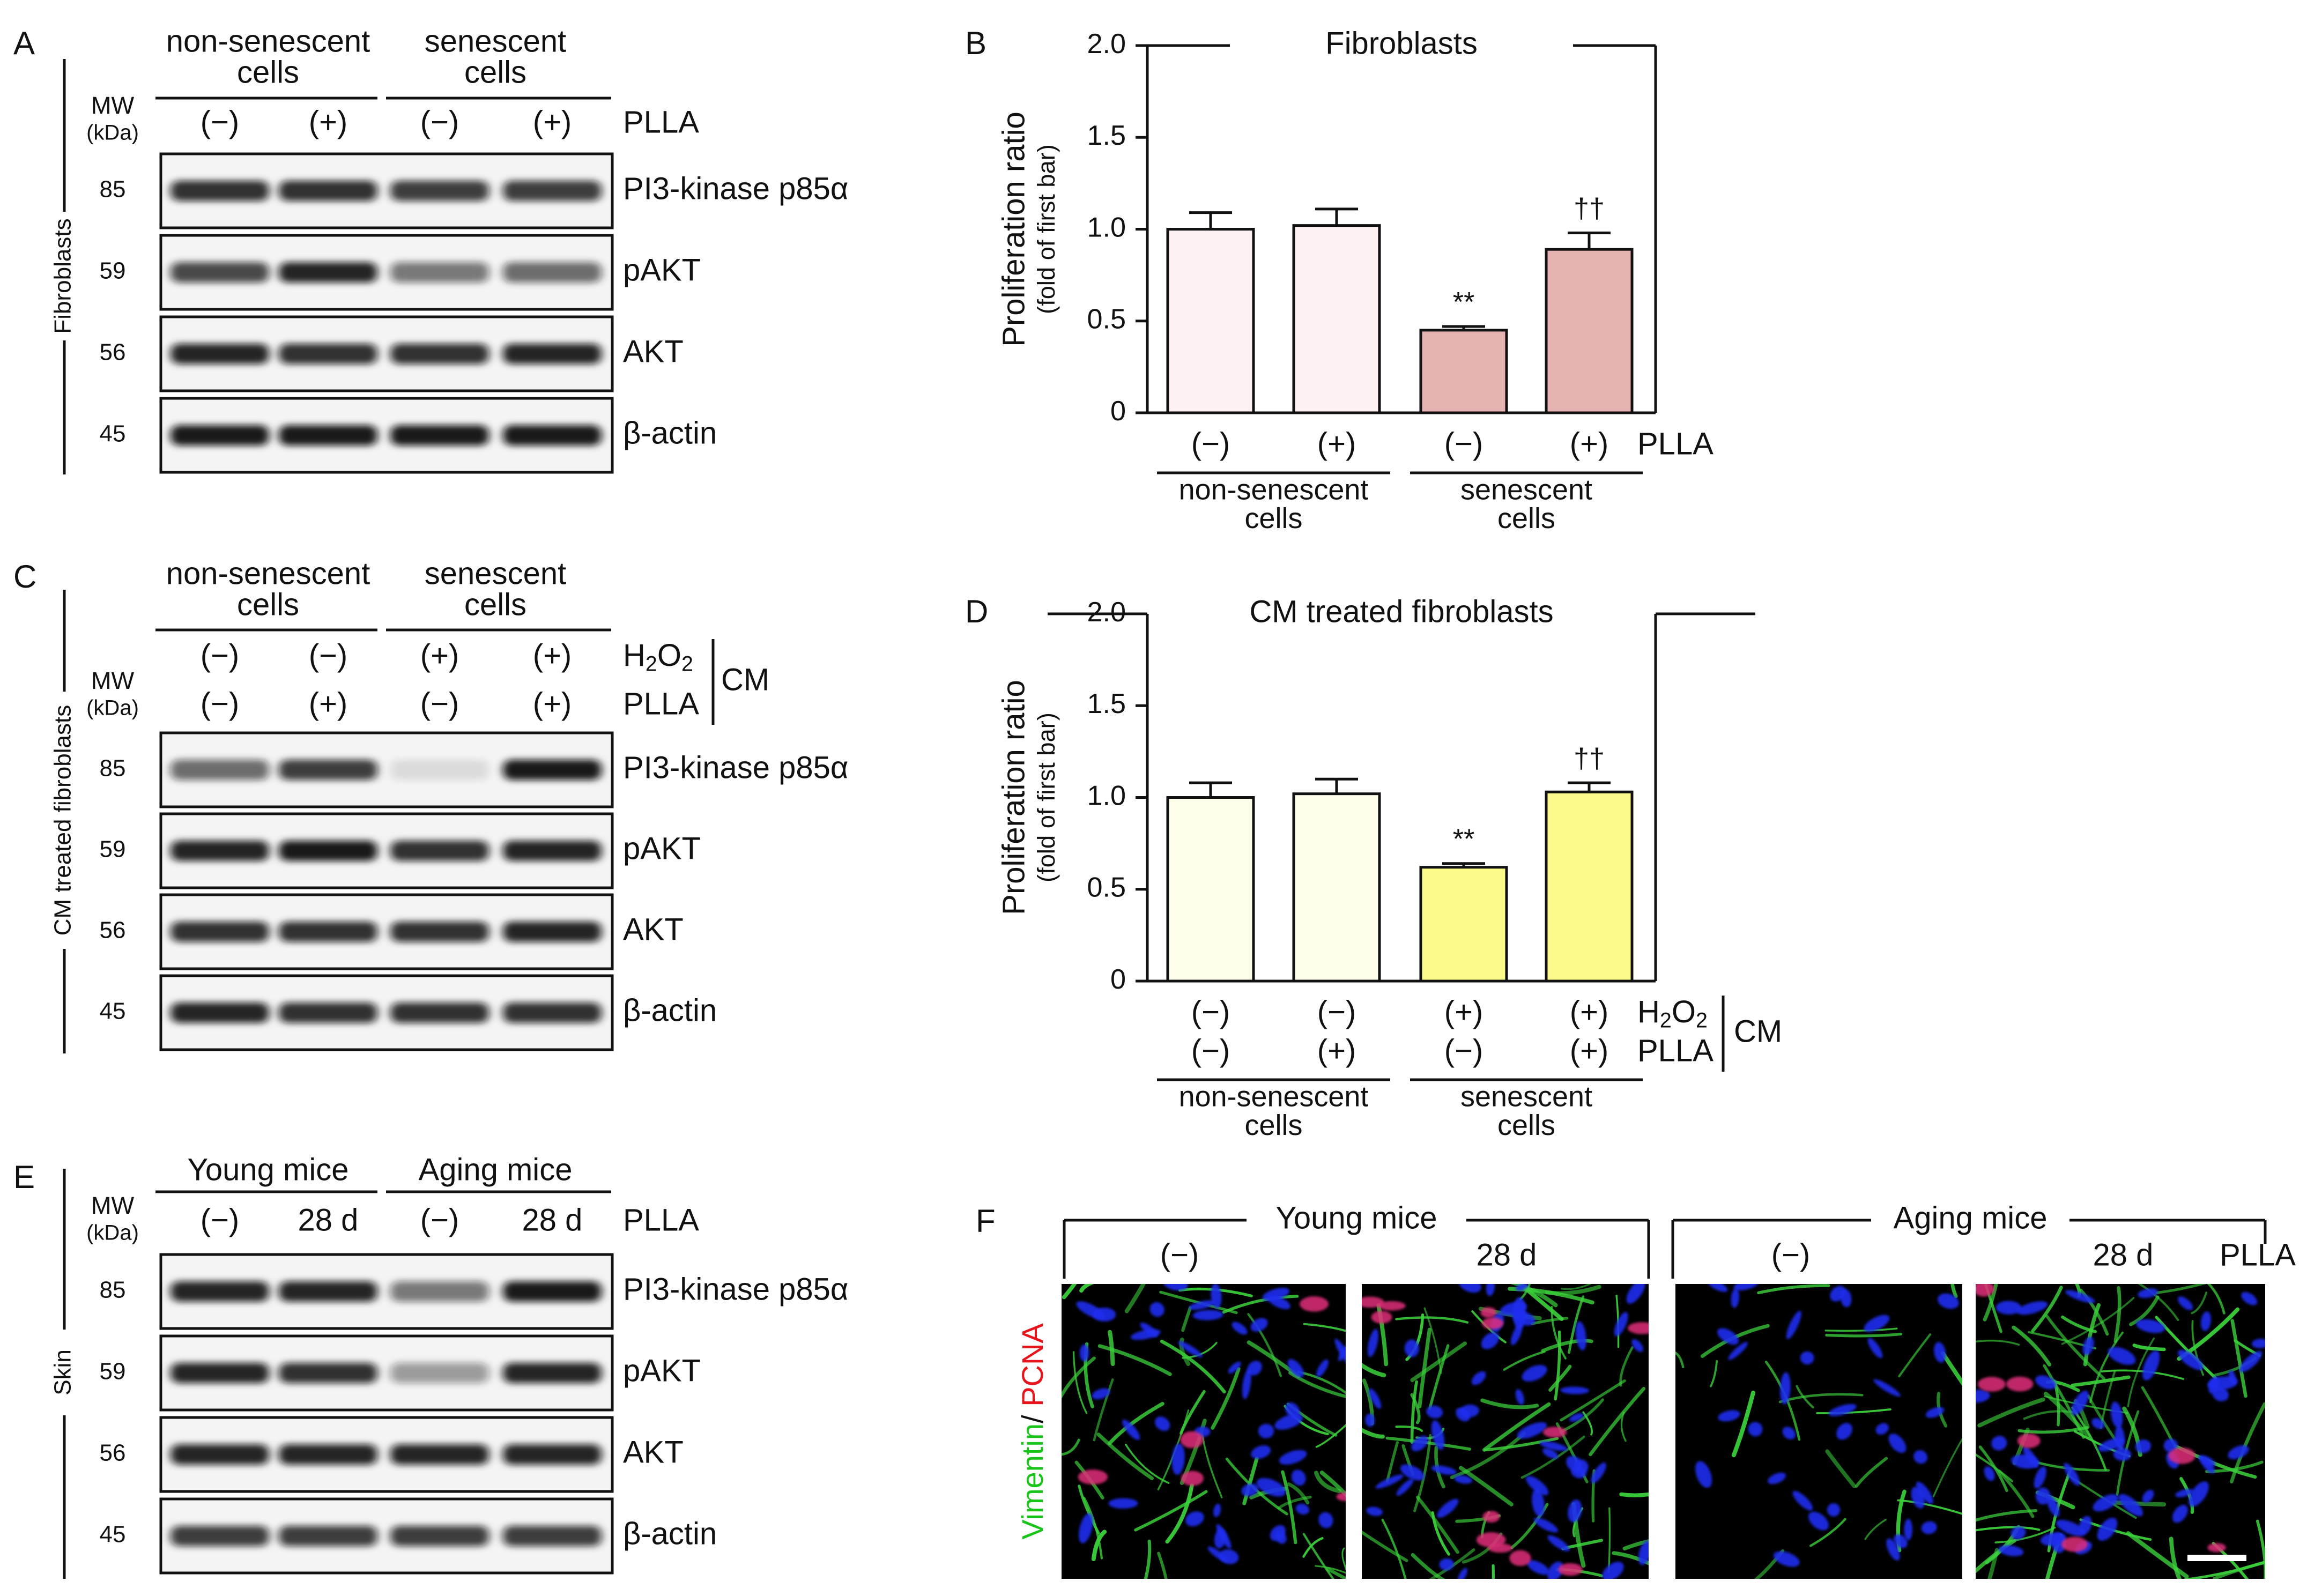 The width and height of the screenshot is (2307, 1596). I want to click on mw-value: 56, so click(113, 931).